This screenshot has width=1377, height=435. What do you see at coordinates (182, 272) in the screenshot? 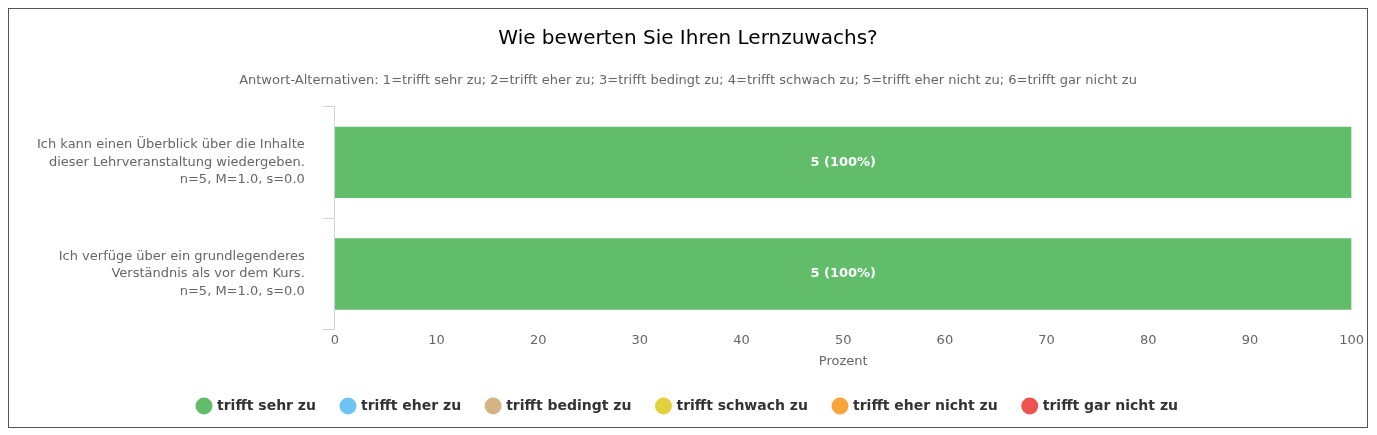
I see `y-tick-label: Ich verfüge über ein grundlegenderes Verständnis als vor dem Kurs. n=5, M=1.0, s=0.0` at bounding box center [182, 272].